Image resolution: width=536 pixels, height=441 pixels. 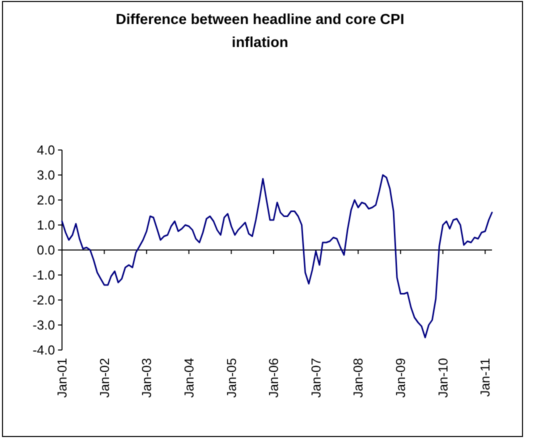 I want to click on chart-title: Difference between headline and core CPI inflation, so click(x=260, y=31).